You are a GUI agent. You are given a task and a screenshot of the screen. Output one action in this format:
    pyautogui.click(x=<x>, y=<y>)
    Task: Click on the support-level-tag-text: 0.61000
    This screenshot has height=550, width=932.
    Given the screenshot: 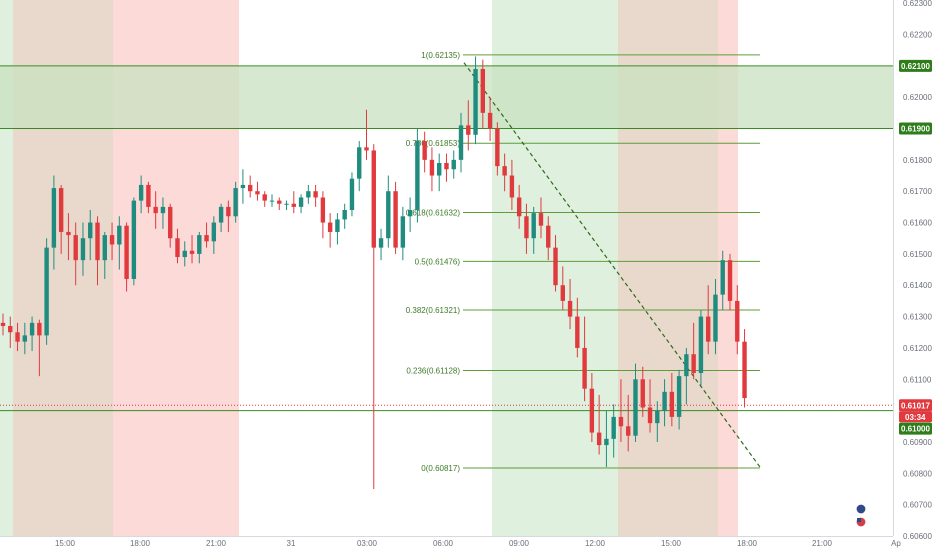 What is the action you would take?
    pyautogui.click(x=915, y=429)
    